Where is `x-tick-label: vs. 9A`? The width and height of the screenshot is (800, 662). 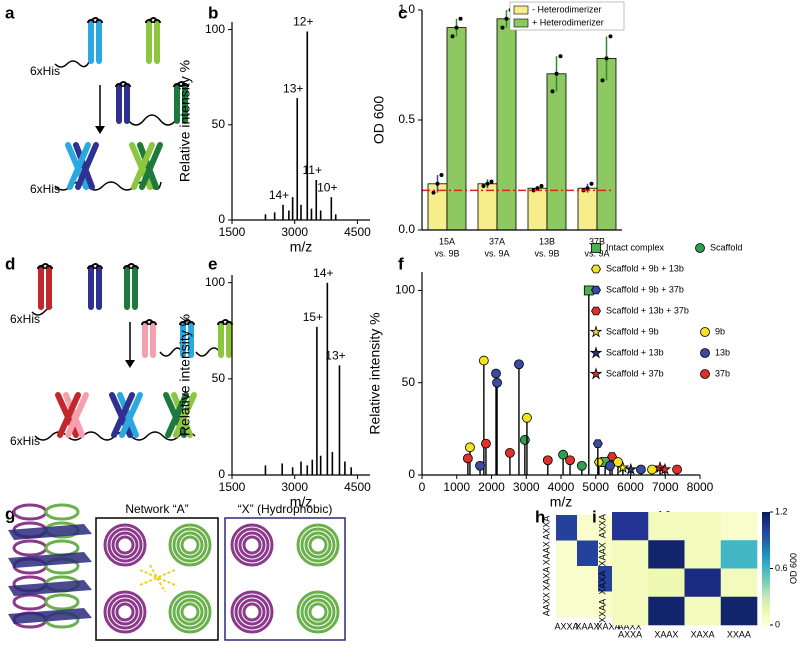 x-tick-label: vs. 9A is located at coordinates (596, 253).